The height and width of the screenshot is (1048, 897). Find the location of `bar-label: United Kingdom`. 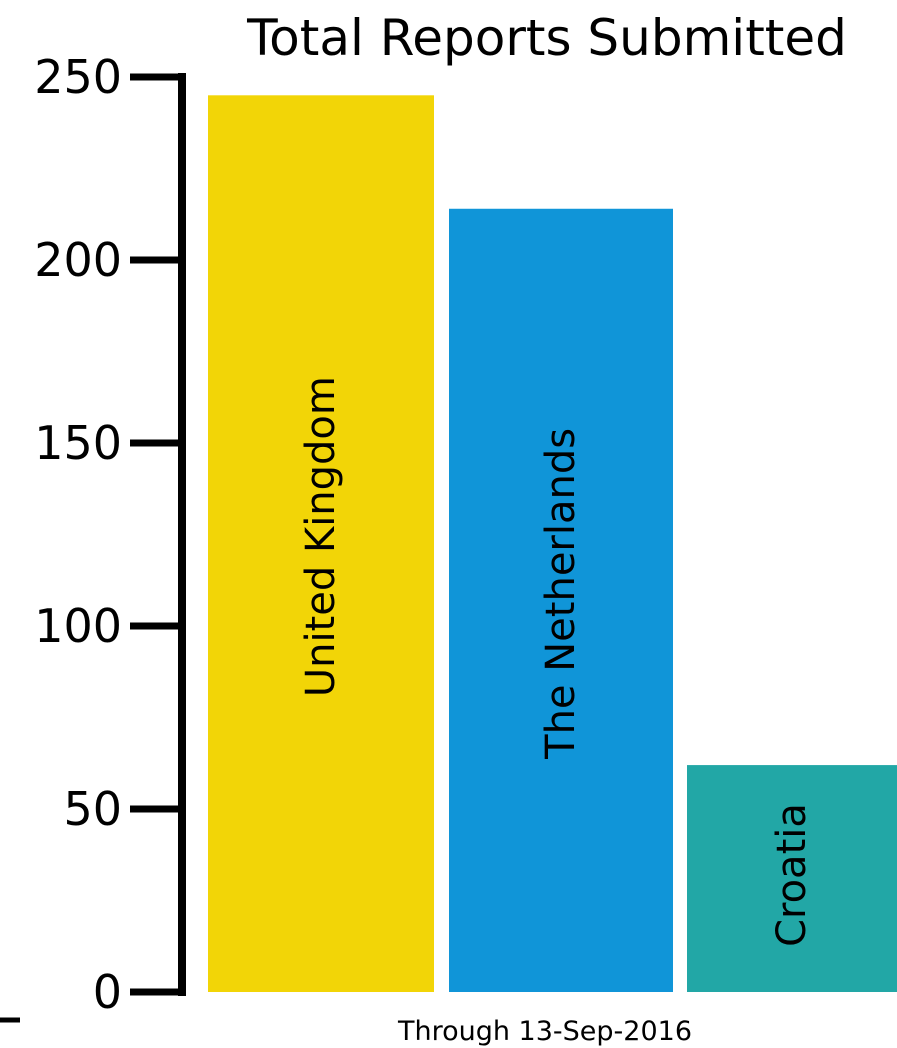

bar-label: United Kingdom is located at coordinates (321, 536).